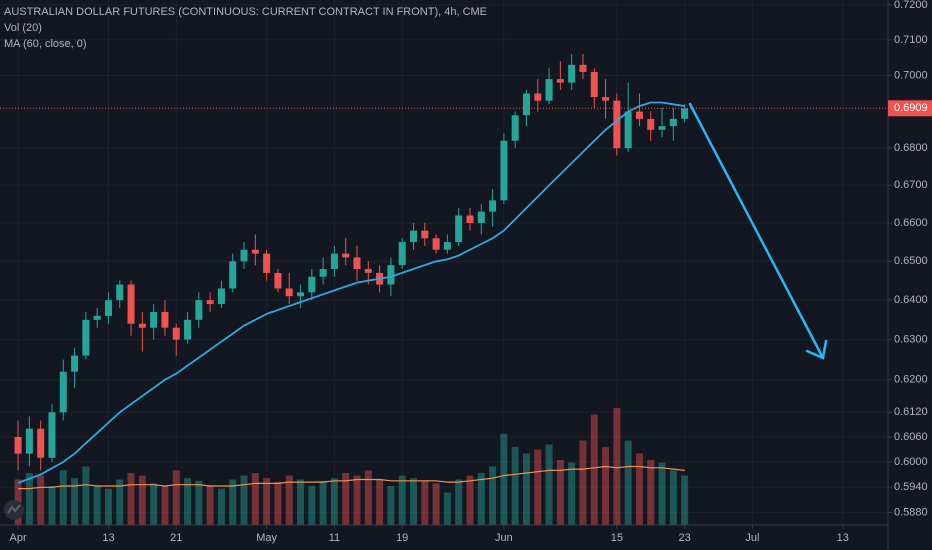 Image resolution: width=932 pixels, height=550 pixels. What do you see at coordinates (911, 487) in the screenshot?
I see `y-tick-label: 0.5940` at bounding box center [911, 487].